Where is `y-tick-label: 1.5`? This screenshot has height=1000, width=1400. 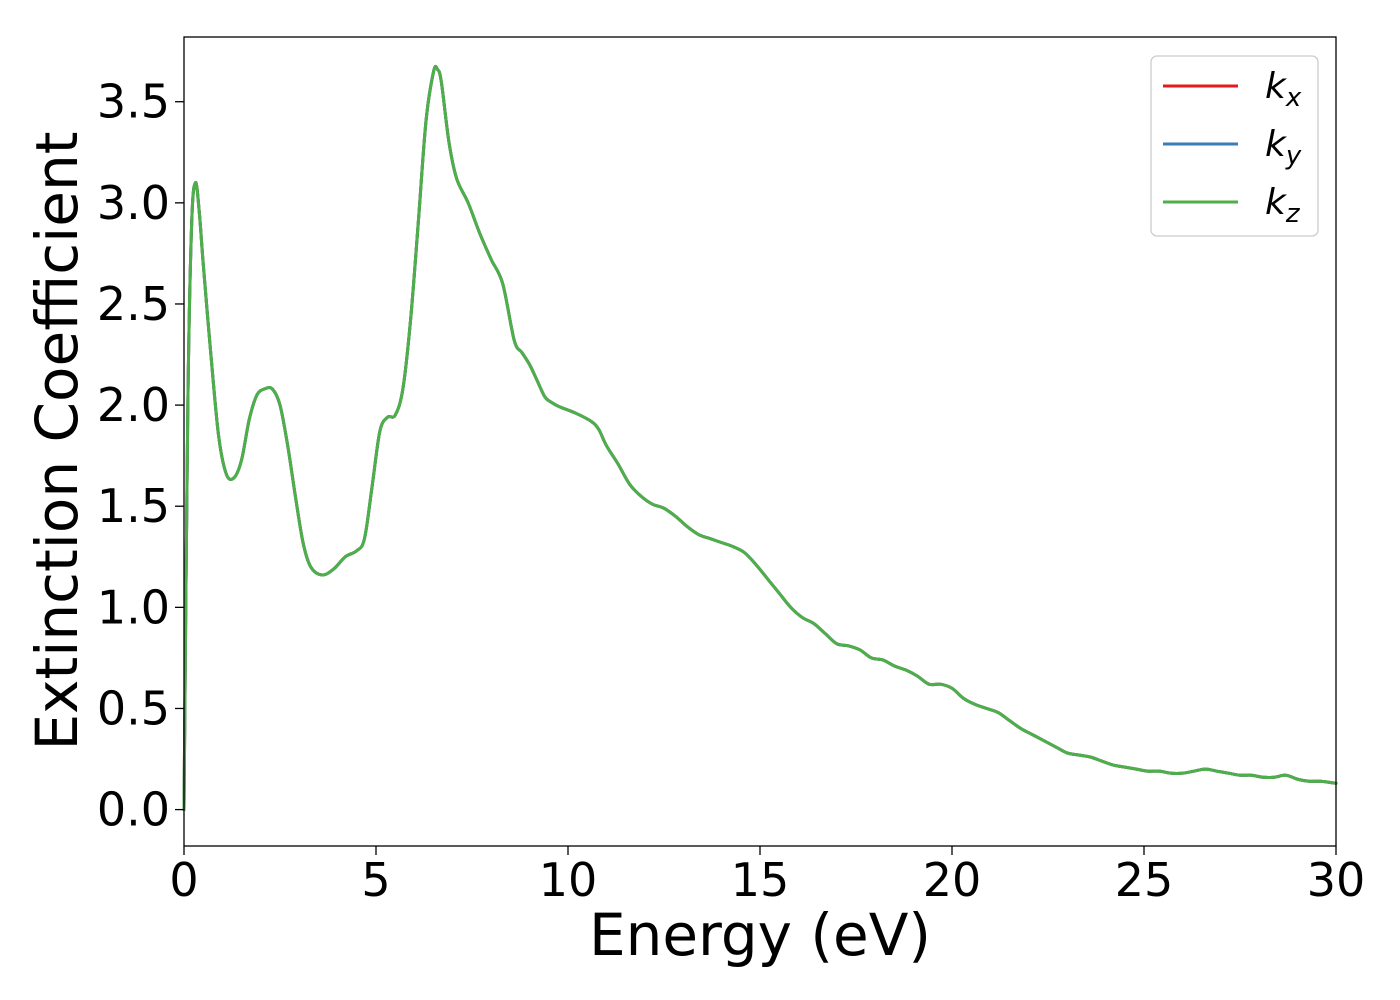 y-tick-label: 1.5 is located at coordinates (133, 506).